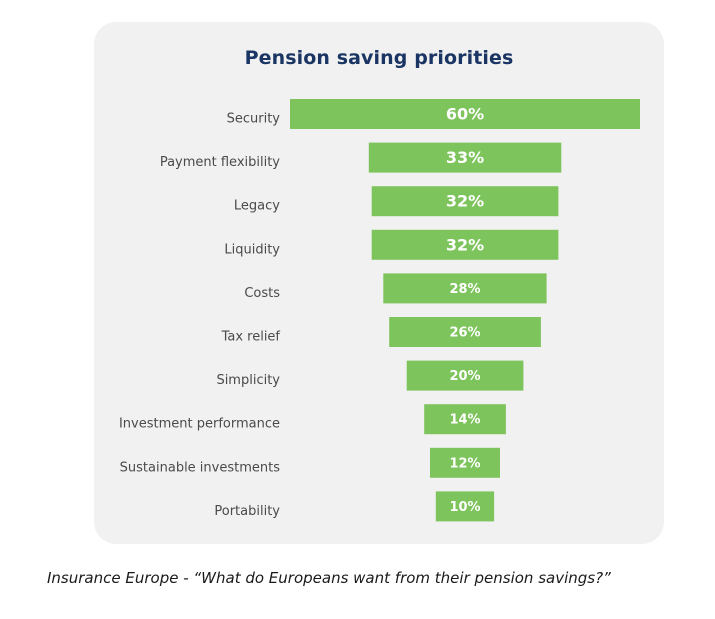  What do you see at coordinates (379, 58) in the screenshot?
I see `chart-title: Pension saving priorities` at bounding box center [379, 58].